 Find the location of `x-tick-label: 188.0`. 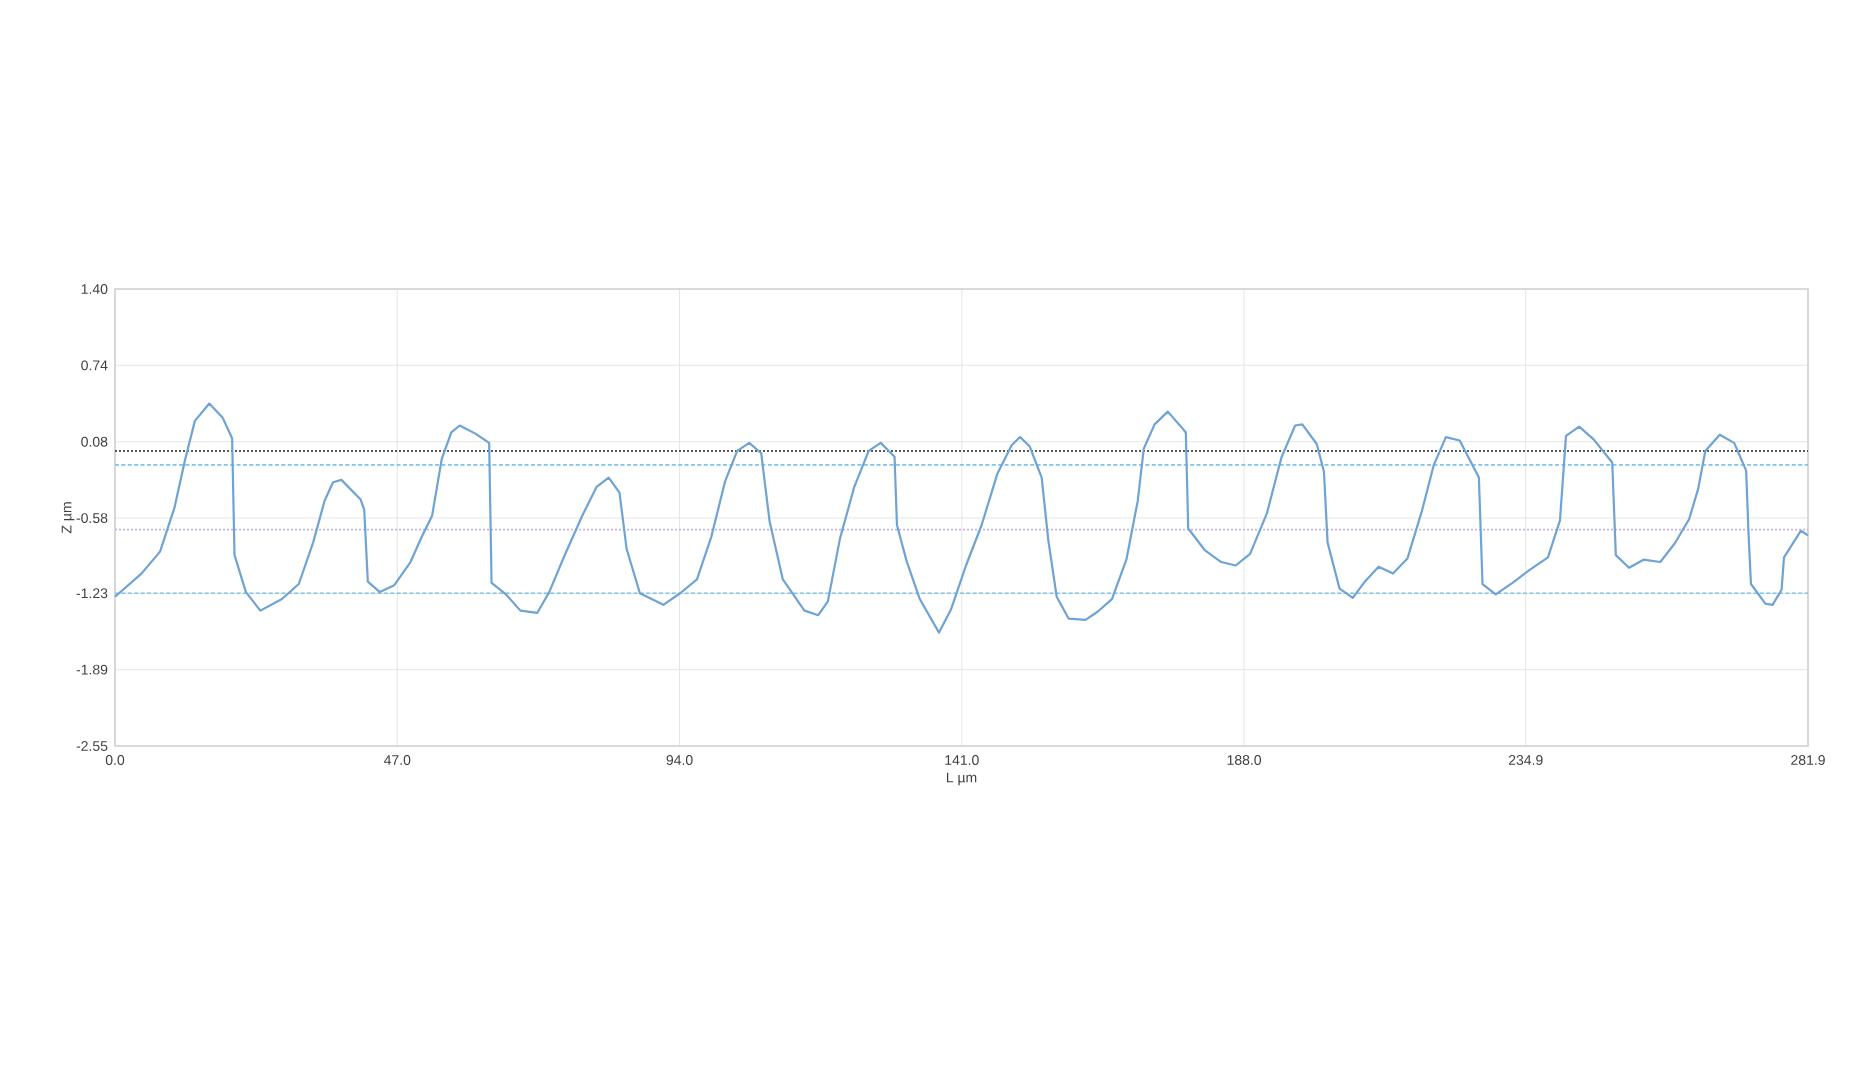

x-tick-label: 188.0 is located at coordinates (1244, 760).